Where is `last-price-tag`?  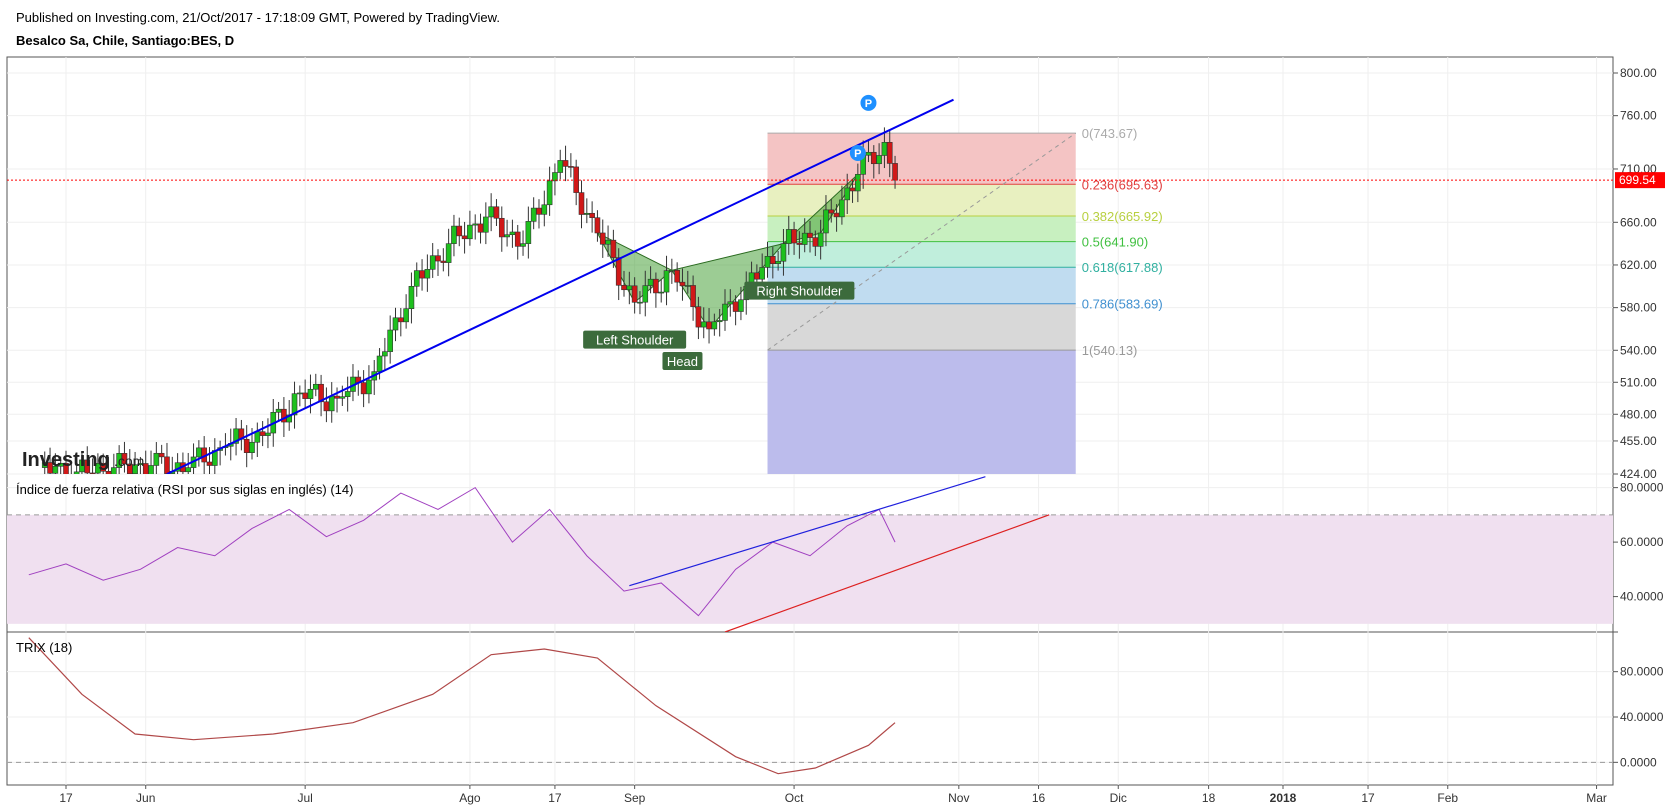
last-price-tag is located at coordinates (1640, 180).